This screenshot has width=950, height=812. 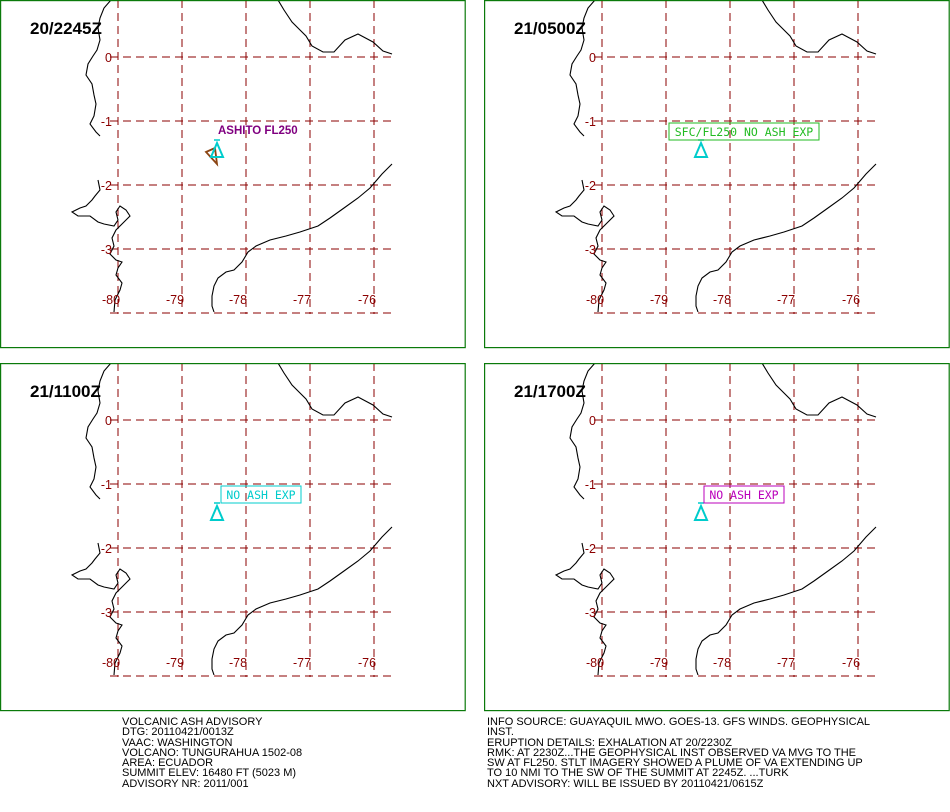 I want to click on advisory-line: INST., so click(x=500, y=732).